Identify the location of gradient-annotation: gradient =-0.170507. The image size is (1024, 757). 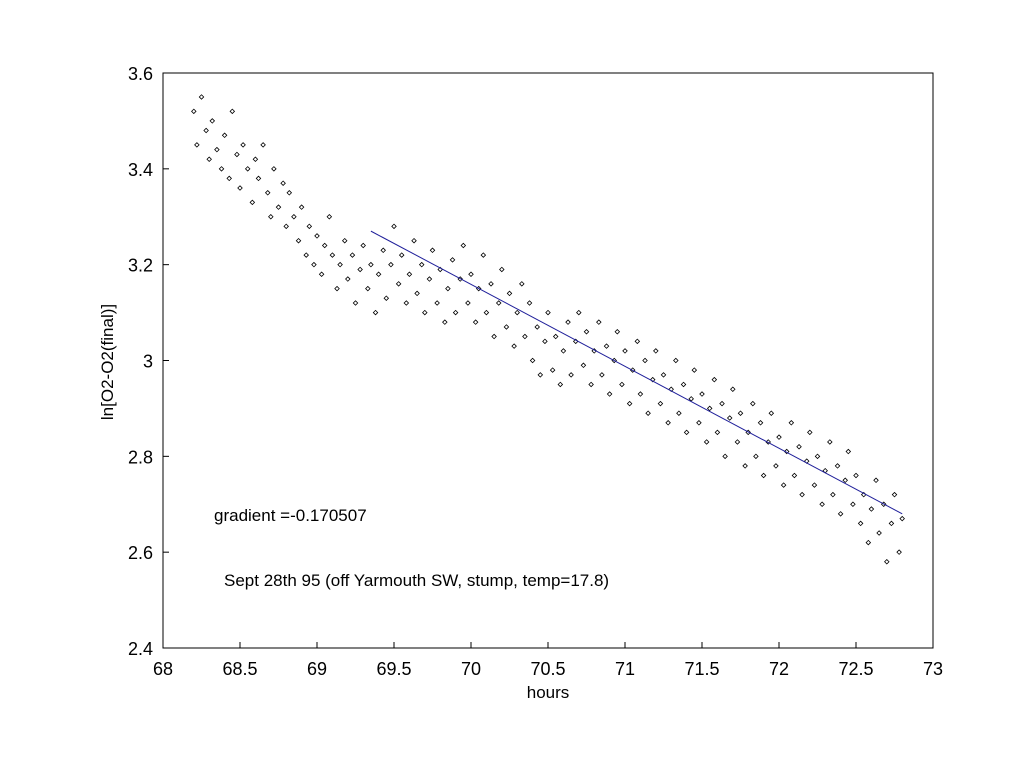
(290, 515).